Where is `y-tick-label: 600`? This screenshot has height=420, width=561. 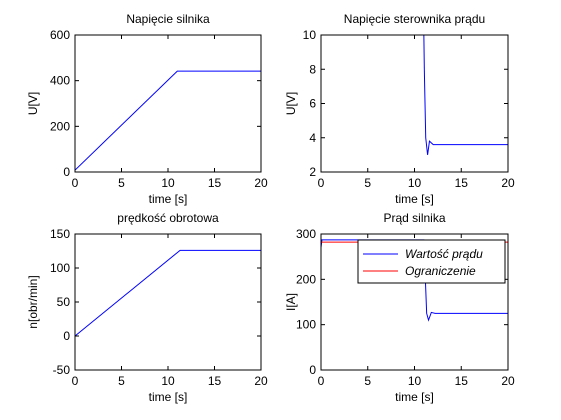 y-tick-label: 600 is located at coordinates (60, 35).